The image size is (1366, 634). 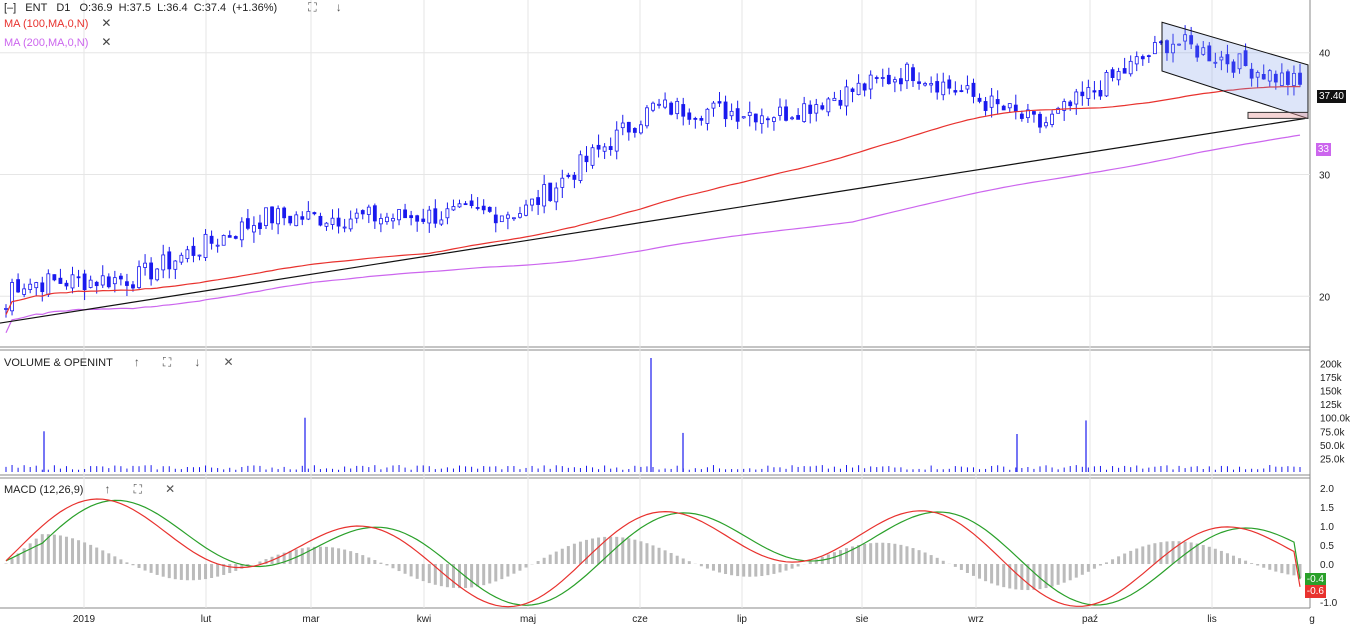 I want to click on volume-tick-label: 200k, so click(x=1331, y=364).